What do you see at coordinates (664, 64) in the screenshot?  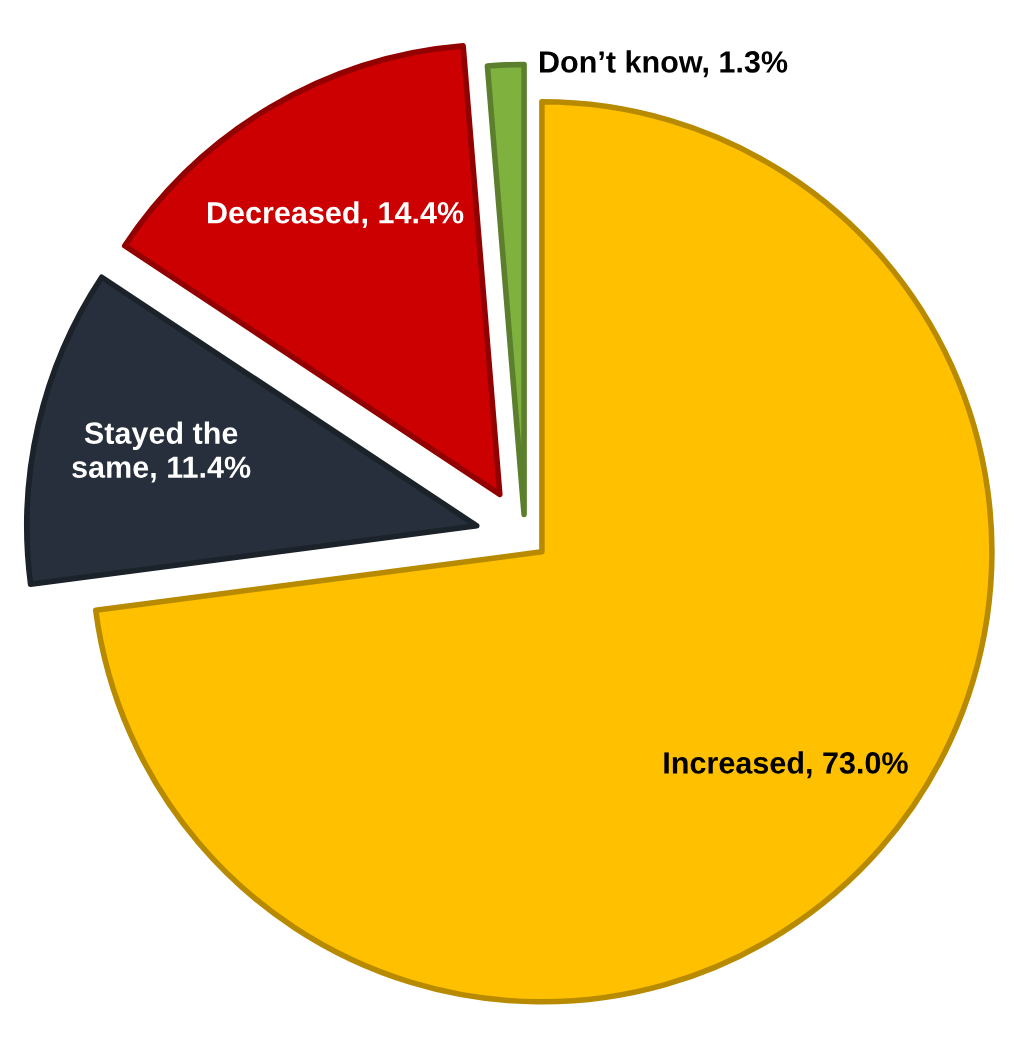 I see `slice-label: Don’t know, 1.3%` at bounding box center [664, 64].